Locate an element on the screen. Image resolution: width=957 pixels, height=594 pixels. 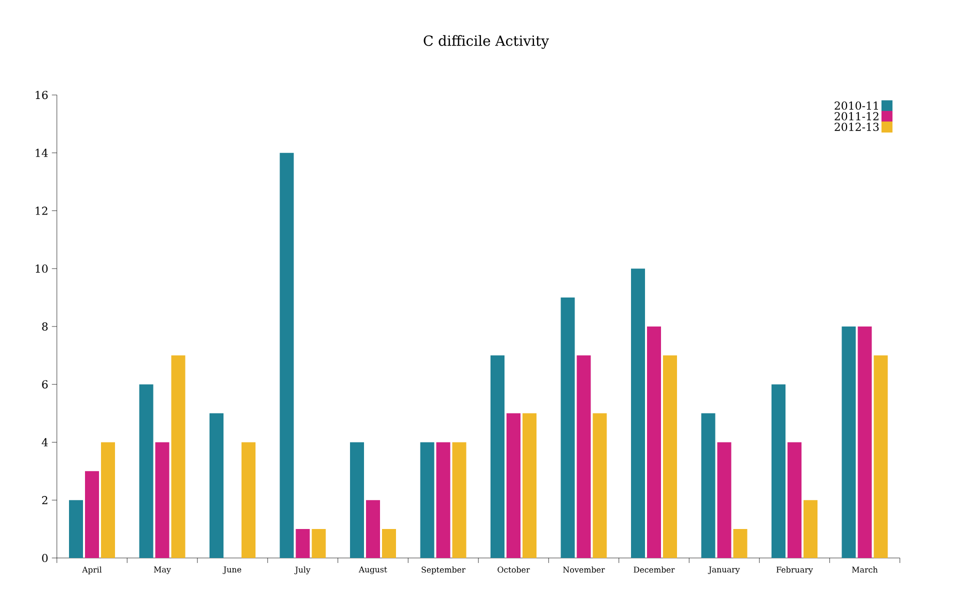
y-tick-label: 12 is located at coordinates (42, 210).